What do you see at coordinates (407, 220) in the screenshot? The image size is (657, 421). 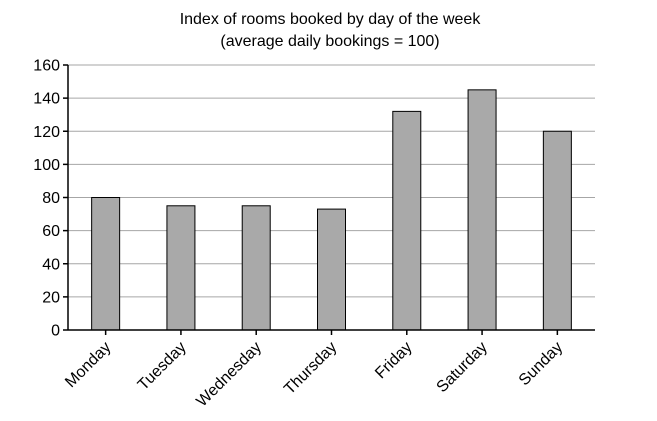 I see `bar-friday` at bounding box center [407, 220].